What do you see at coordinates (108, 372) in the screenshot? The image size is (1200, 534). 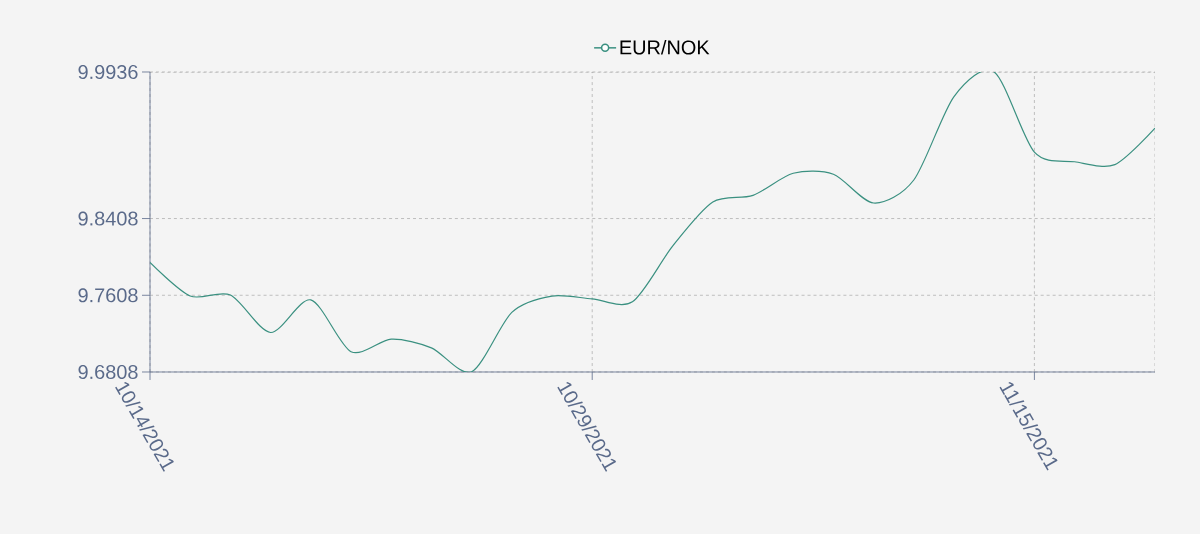 I see `y-tick-label: 9.6808` at bounding box center [108, 372].